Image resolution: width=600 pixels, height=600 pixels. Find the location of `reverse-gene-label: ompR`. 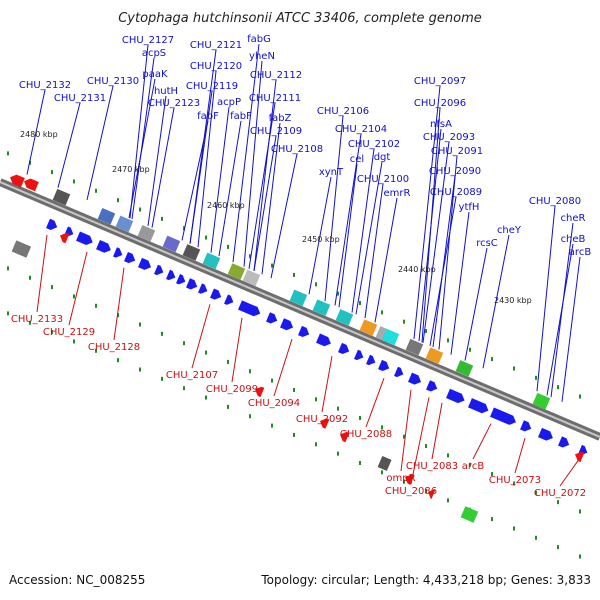

reverse-gene-label: ompR is located at coordinates (400, 478).